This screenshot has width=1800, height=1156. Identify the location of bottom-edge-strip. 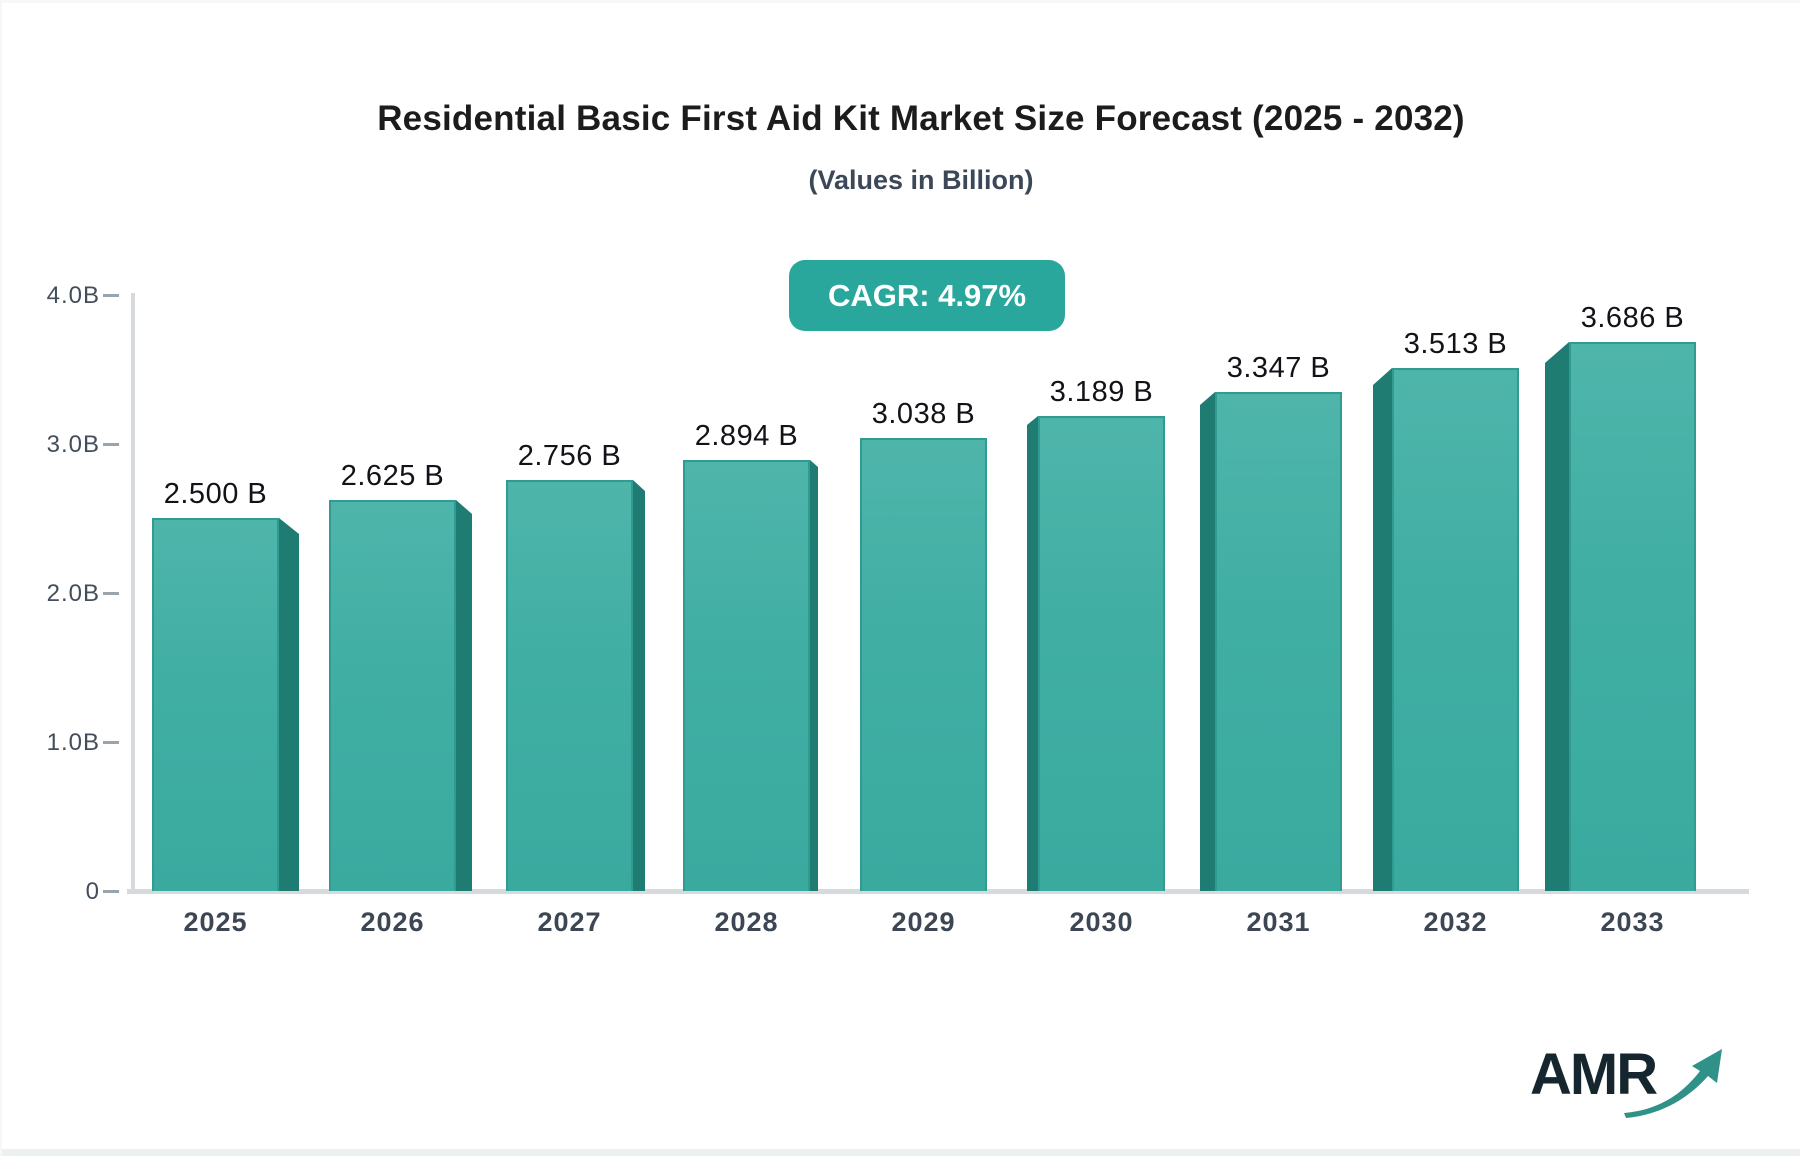
(901, 1152).